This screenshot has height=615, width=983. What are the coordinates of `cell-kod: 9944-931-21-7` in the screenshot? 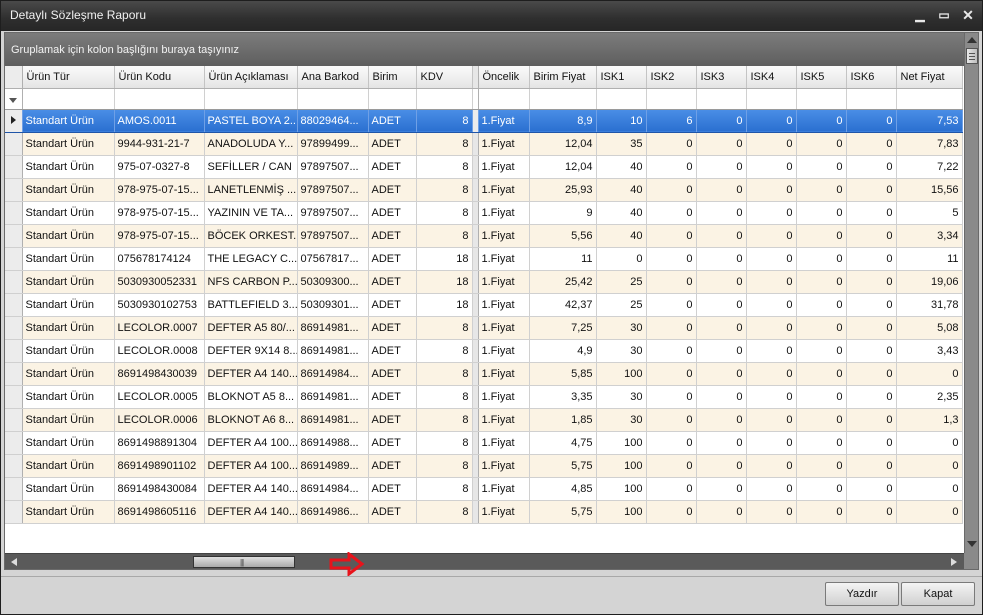 It's located at (159, 144).